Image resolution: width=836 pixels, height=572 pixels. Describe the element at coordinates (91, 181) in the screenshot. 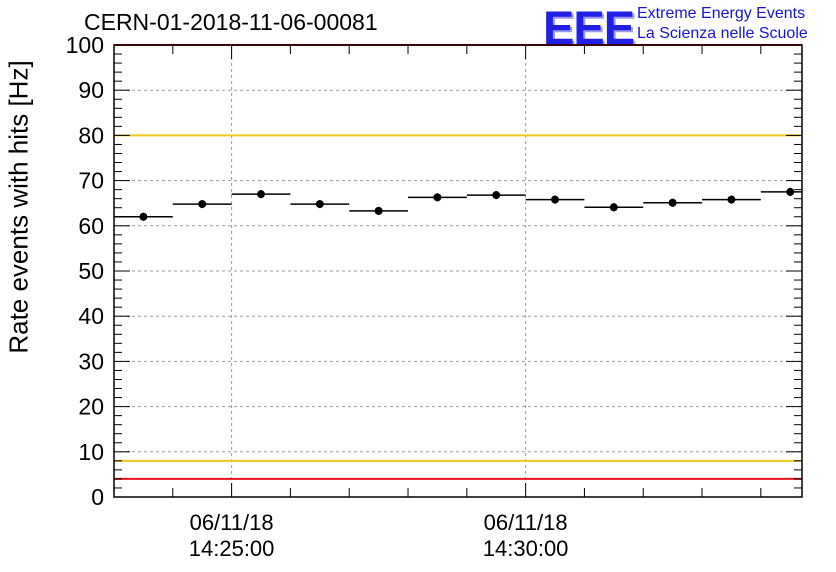

I see `y-tick-label: 70` at that location.